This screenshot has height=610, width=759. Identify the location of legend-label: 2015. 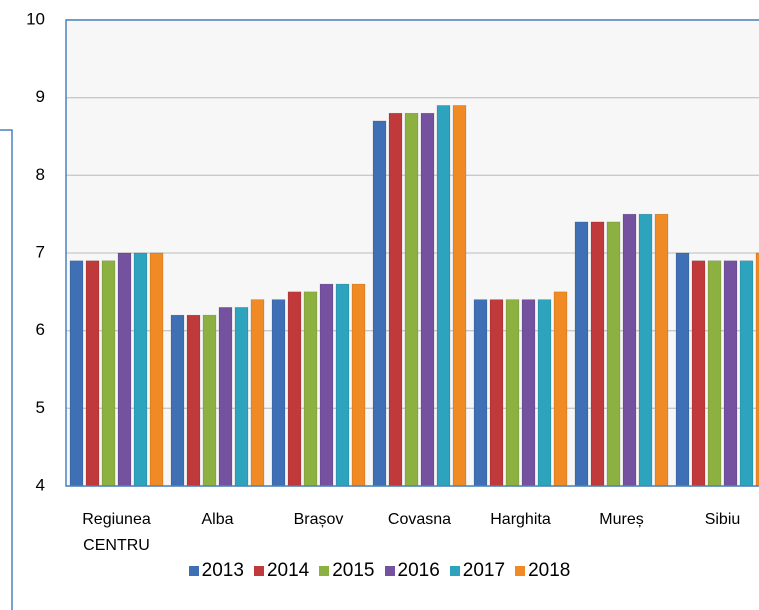
(353, 570).